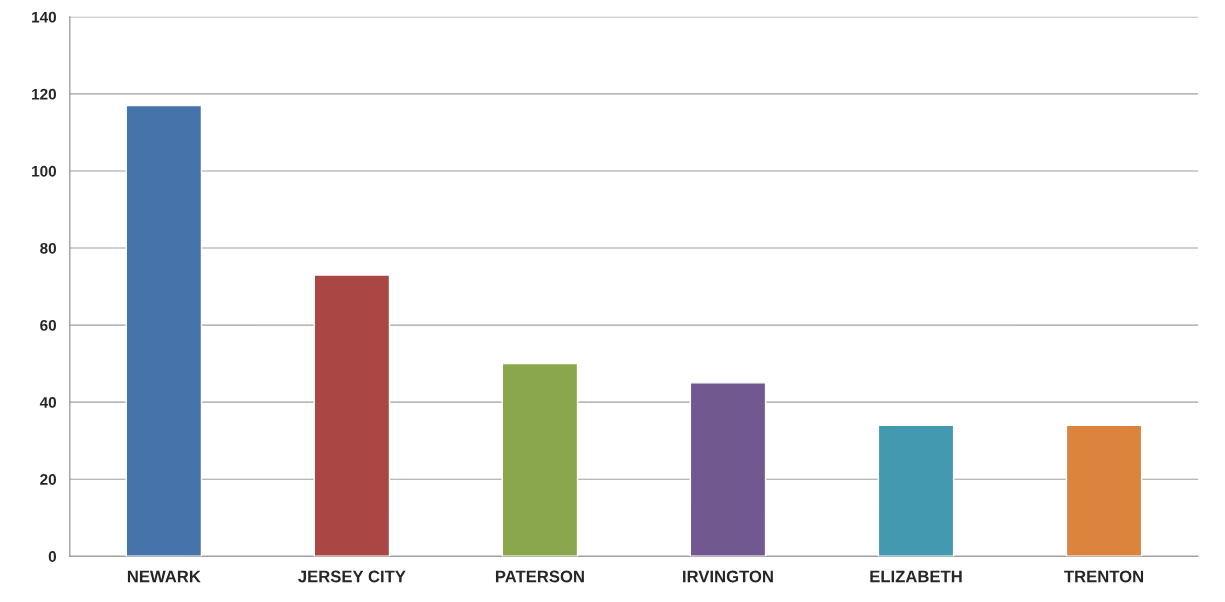 This screenshot has width=1225, height=602. I want to click on x-tick-label: IRVINGTON, so click(728, 576).